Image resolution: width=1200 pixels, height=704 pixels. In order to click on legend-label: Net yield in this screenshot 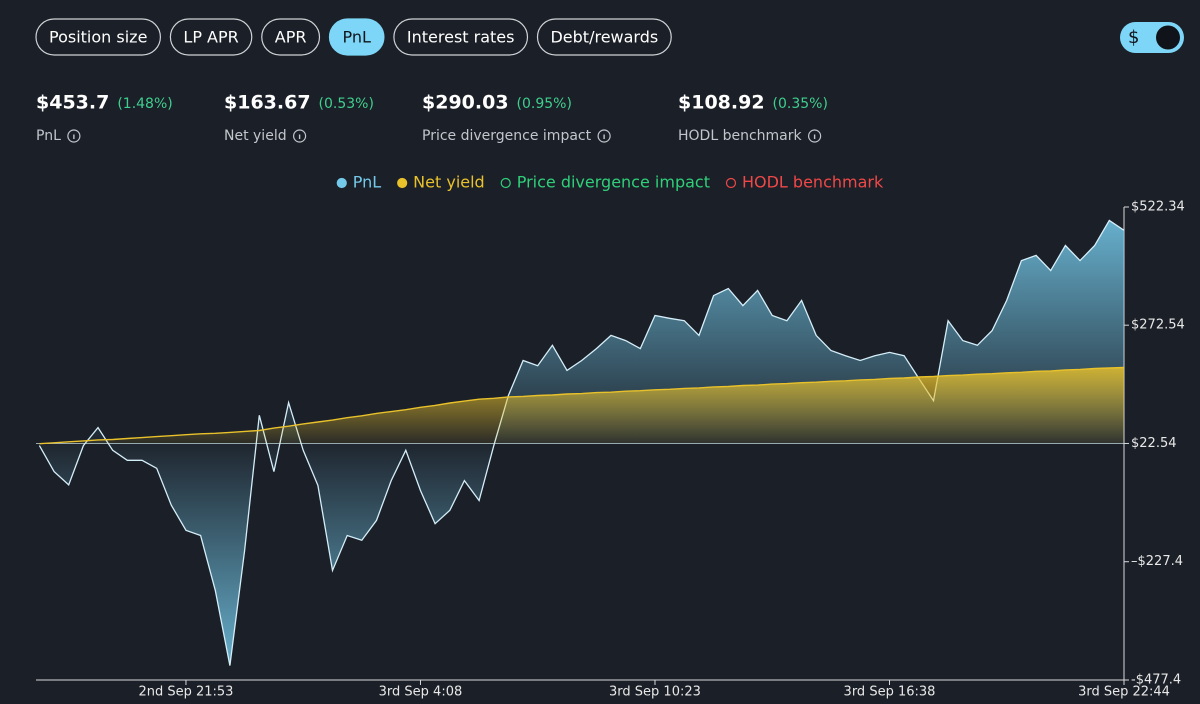, I will do `click(449, 182)`.